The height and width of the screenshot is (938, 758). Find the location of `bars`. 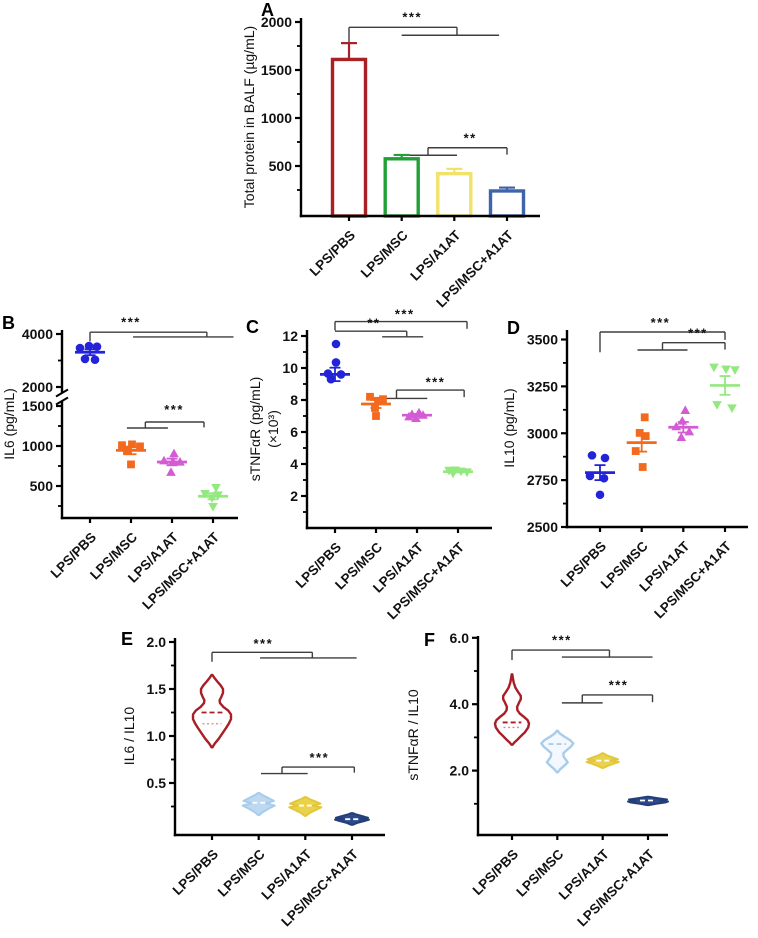

bars is located at coordinates (428, 130).